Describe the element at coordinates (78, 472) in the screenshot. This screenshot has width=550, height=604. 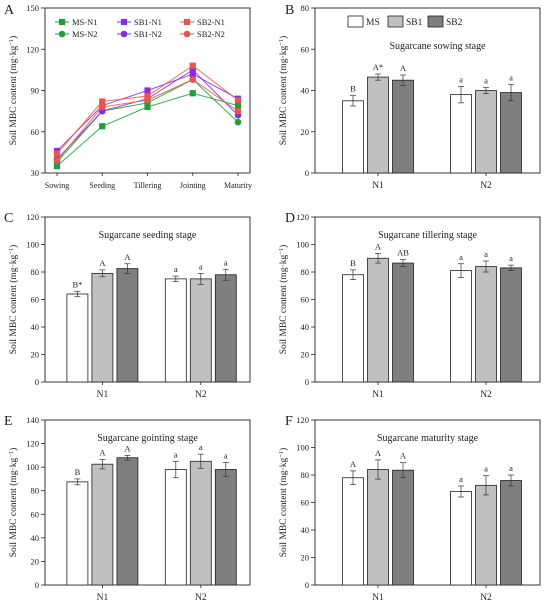
I see `panel-e-sig-letter: B` at that location.